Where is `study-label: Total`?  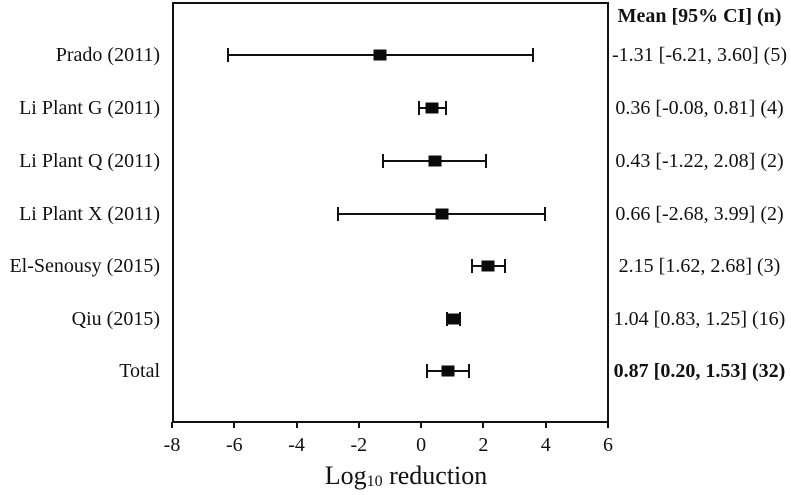
study-label: Total is located at coordinates (139, 371).